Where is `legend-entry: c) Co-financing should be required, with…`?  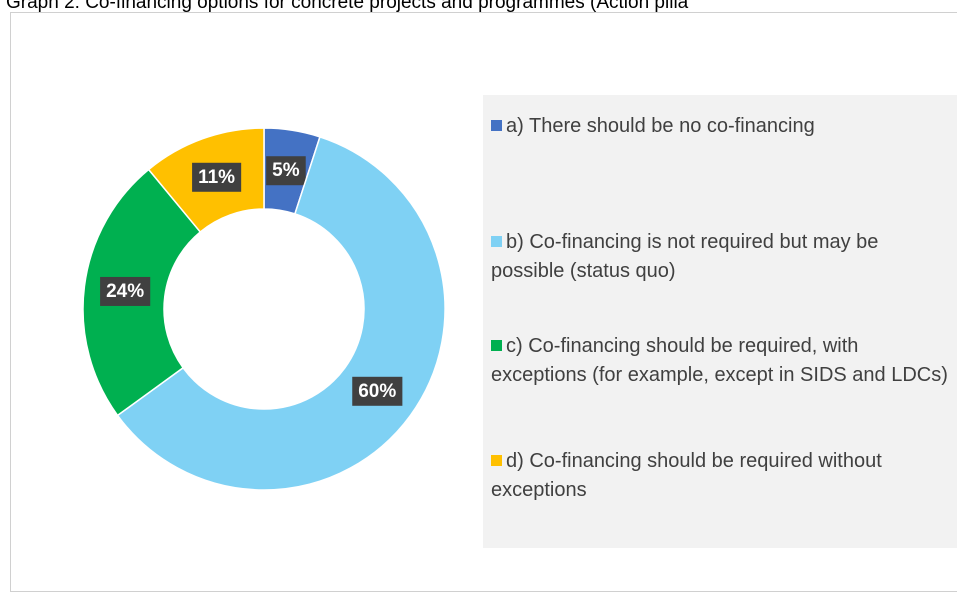 legend-entry: c) Co-financing should be required, with… is located at coordinates (724, 361).